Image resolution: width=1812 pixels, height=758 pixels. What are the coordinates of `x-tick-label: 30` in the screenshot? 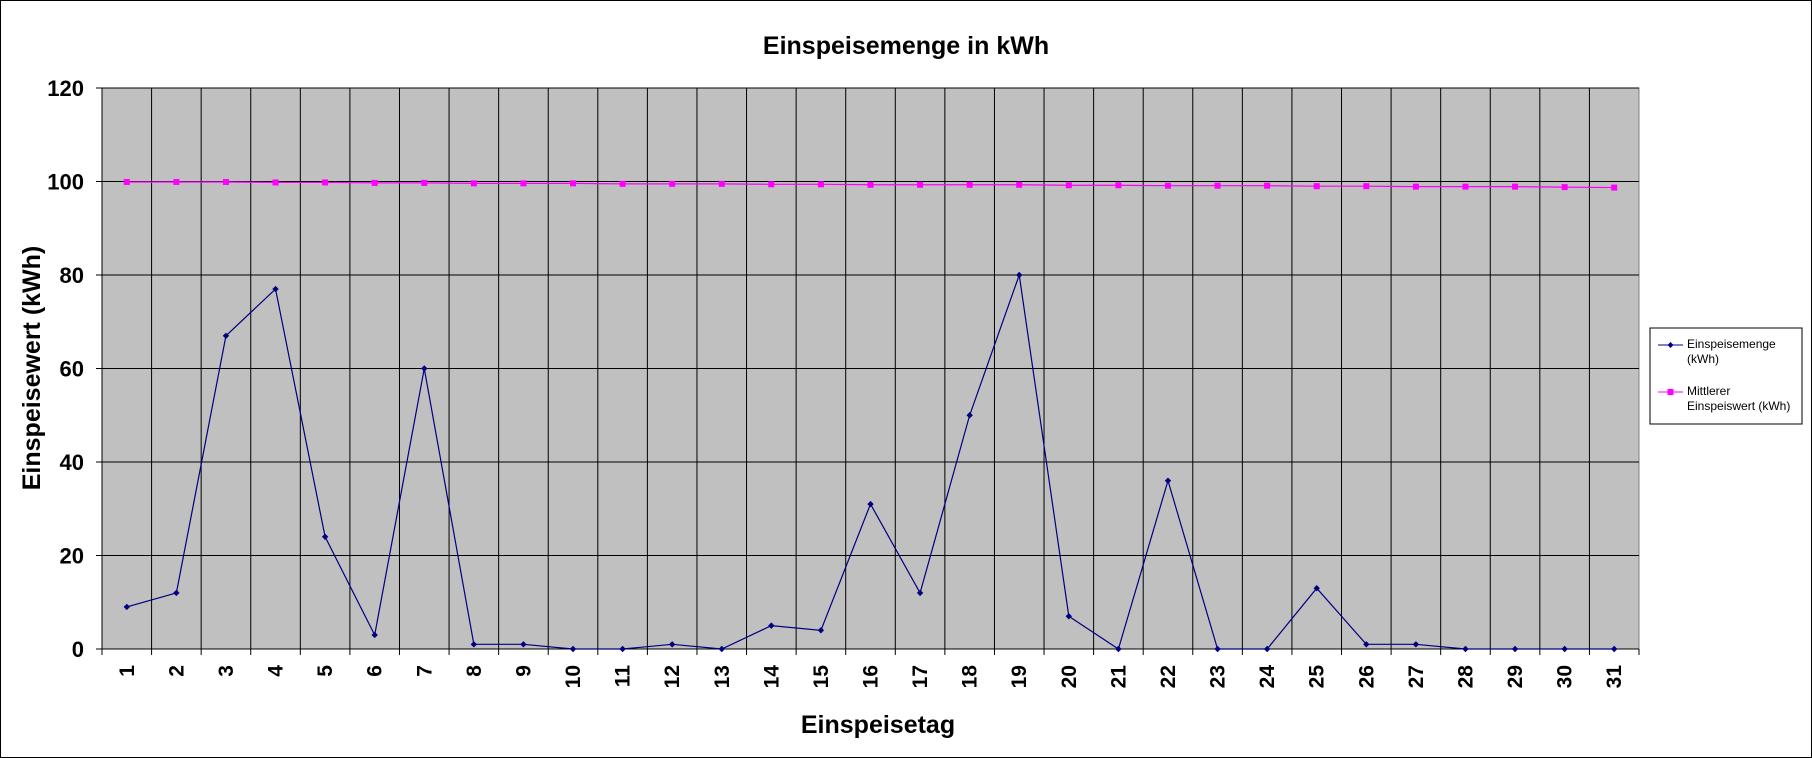 It's located at (1565, 676).